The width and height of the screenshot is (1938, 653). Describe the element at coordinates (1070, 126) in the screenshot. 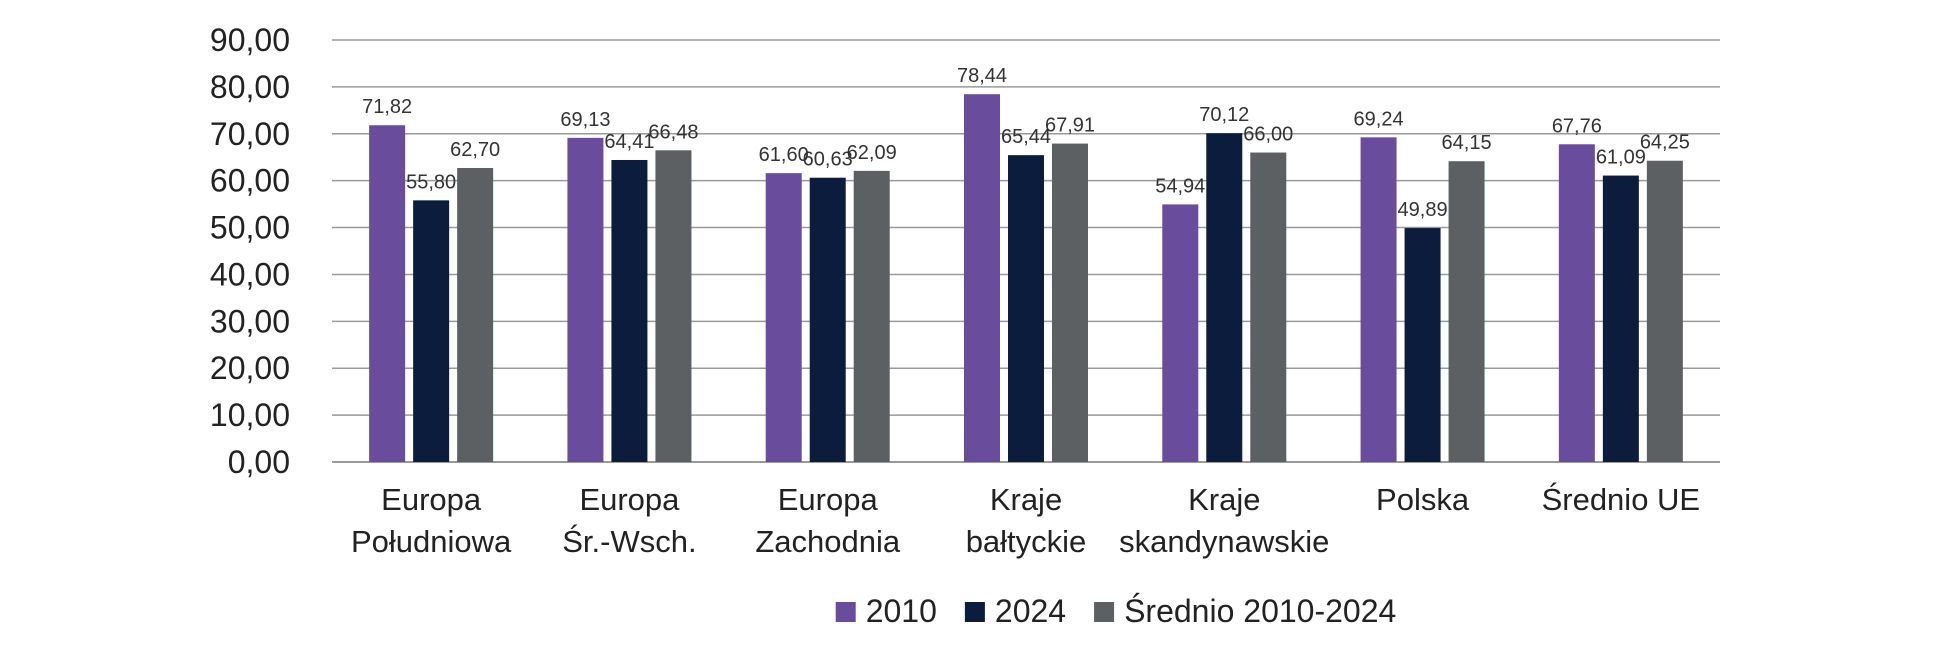

I see `data-label: 67,91` at that location.